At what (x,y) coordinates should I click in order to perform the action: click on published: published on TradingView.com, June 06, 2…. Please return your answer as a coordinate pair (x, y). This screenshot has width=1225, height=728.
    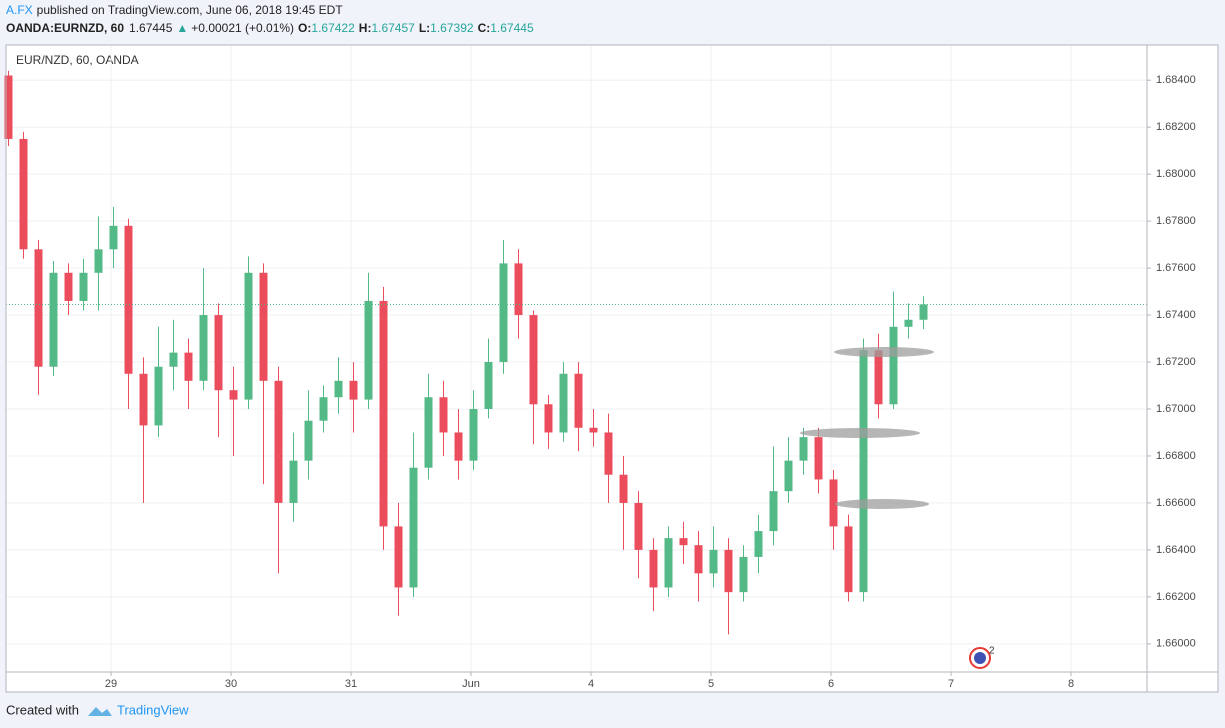
    Looking at the image, I should click on (190, 10).